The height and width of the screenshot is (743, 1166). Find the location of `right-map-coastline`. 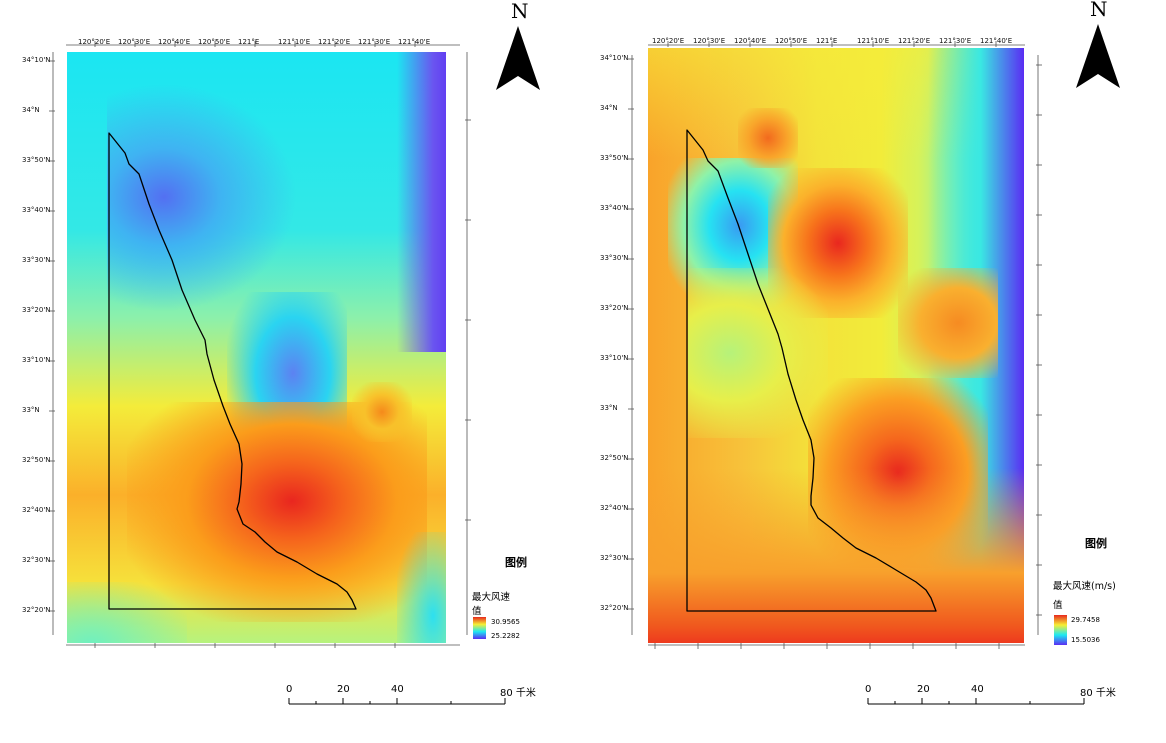

right-map-coastline is located at coordinates (811, 370).